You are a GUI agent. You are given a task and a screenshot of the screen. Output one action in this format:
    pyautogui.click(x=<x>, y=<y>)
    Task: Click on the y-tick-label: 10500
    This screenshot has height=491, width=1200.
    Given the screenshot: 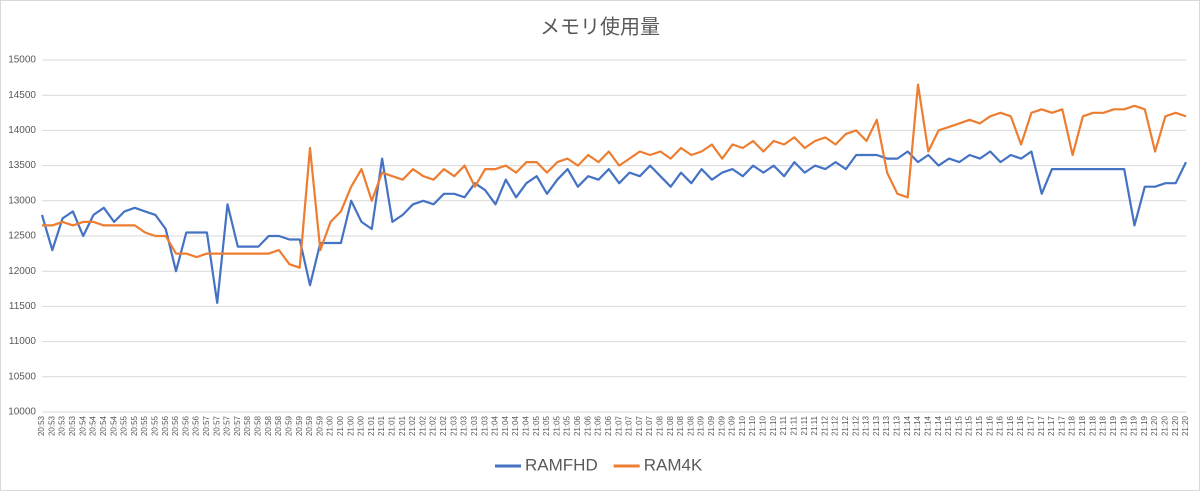 What is the action you would take?
    pyautogui.click(x=22, y=376)
    